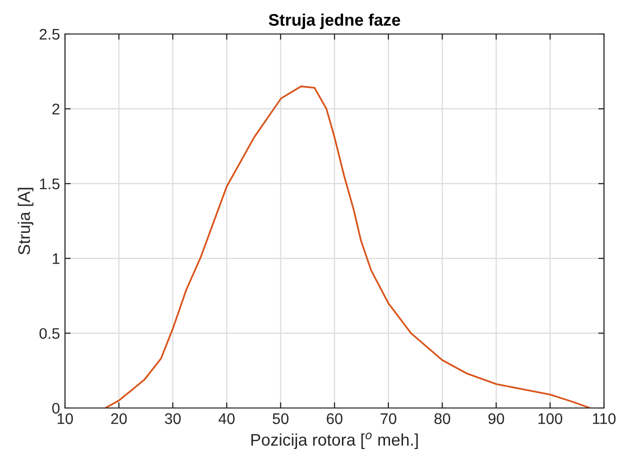 The image size is (618, 466). What do you see at coordinates (550, 418) in the screenshot?
I see `x-tick-label: 100` at bounding box center [550, 418].